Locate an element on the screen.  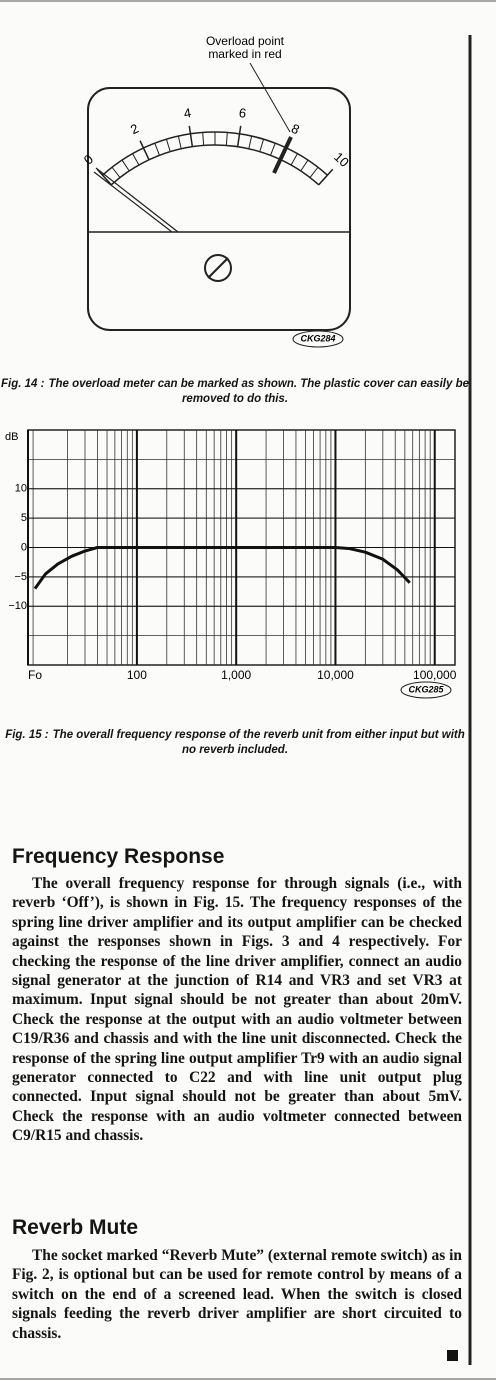
x-tick-label: 1,000 is located at coordinates (236, 675).